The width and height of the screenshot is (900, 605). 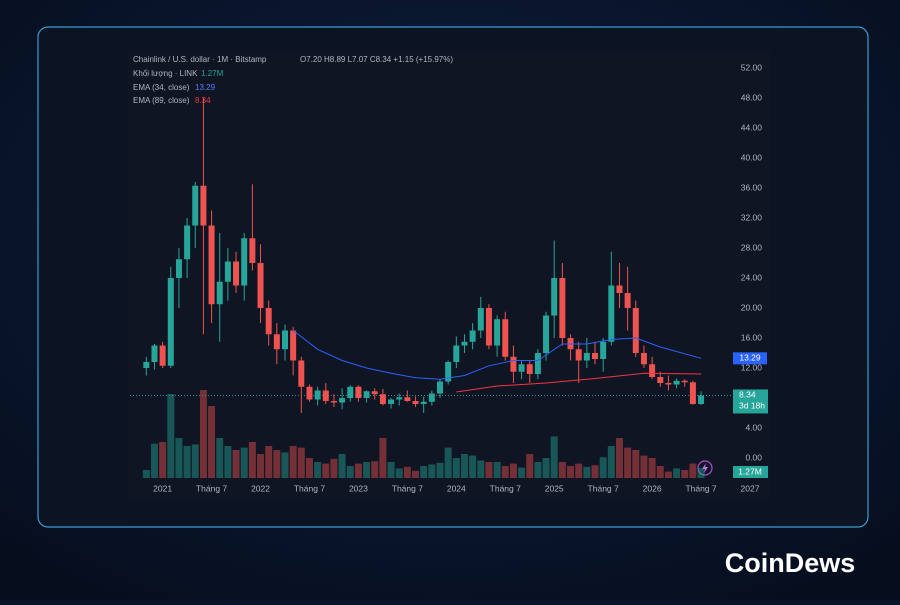 What do you see at coordinates (752, 67) in the screenshot?
I see `y-tick-label: 52.00` at bounding box center [752, 67].